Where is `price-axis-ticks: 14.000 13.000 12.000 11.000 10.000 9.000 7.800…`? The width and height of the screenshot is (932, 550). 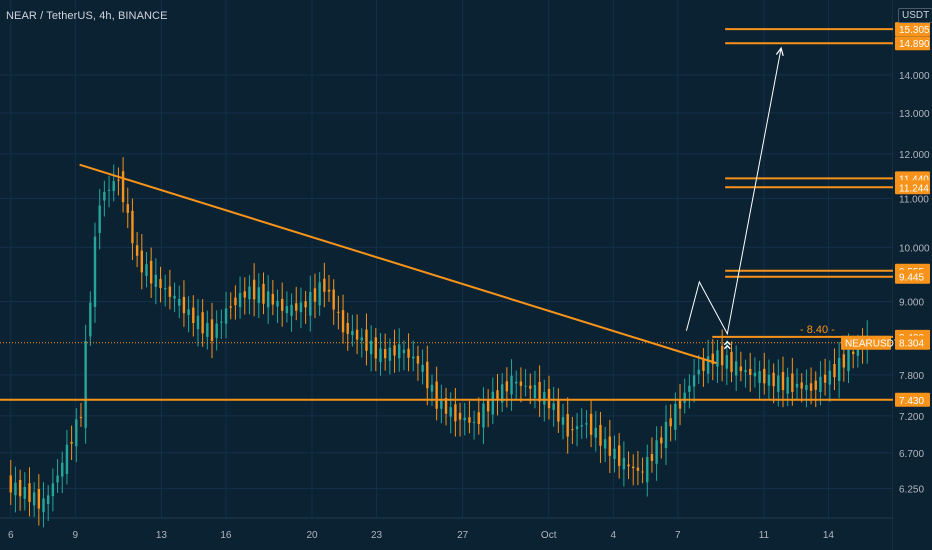
price-axis-ticks: 14.000 13.000 12.000 11.000 10.000 9.000 7.800… is located at coordinates (914, 283).